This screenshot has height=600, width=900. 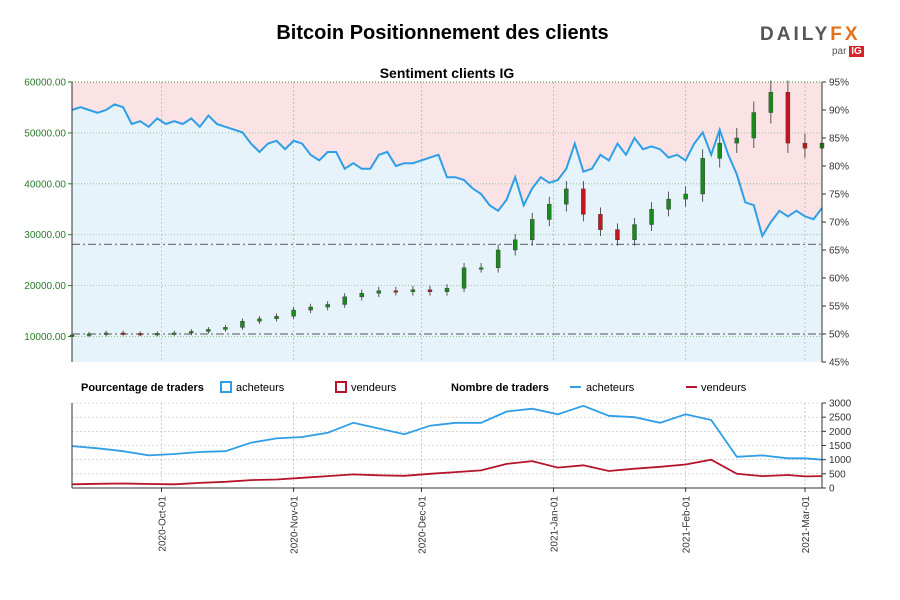 What do you see at coordinates (839, 307) in the screenshot?
I see `right-tick-label: 55%` at bounding box center [839, 307].